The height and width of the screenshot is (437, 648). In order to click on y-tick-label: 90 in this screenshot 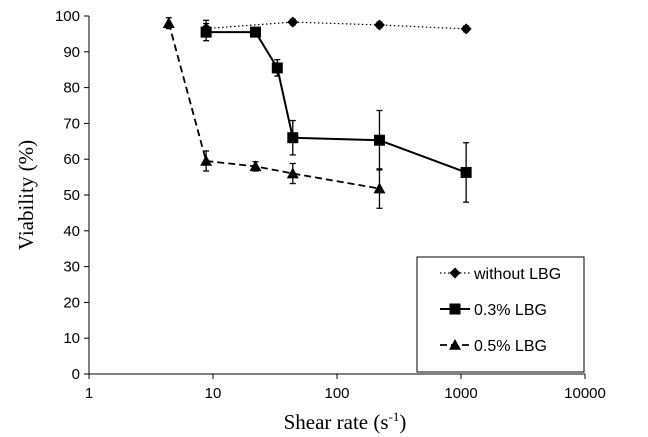, I will do `click(71, 52)`.